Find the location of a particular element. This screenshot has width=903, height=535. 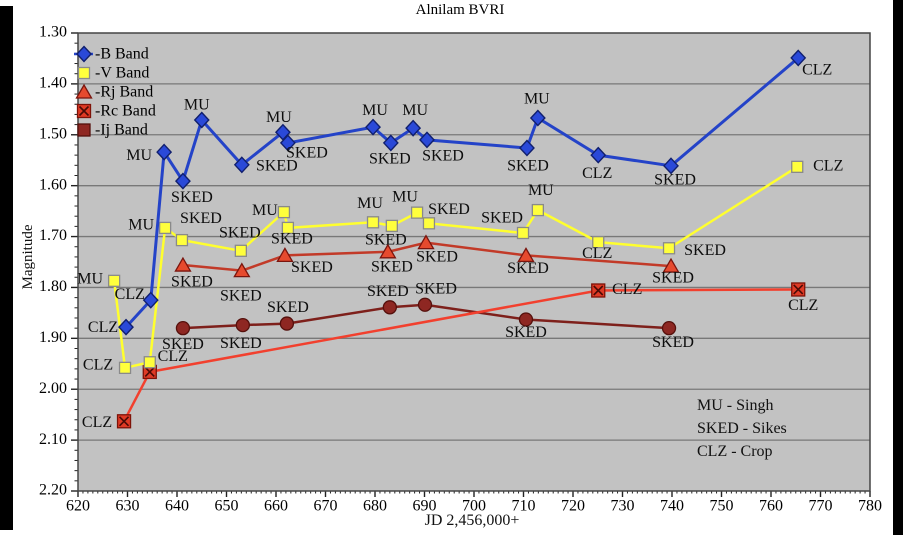

y-tick-label: 1.50 is located at coordinates (53, 133).